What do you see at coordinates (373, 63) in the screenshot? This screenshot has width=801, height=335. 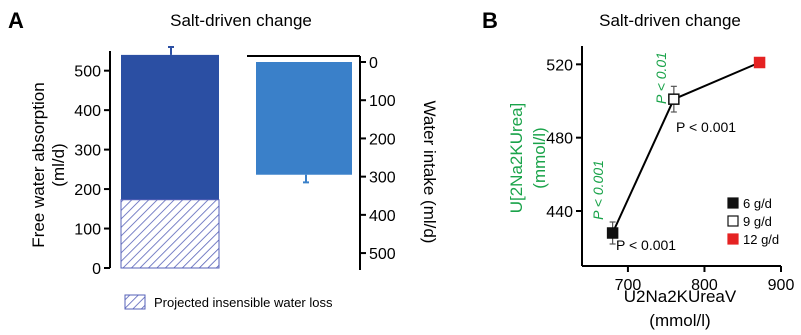 I see `right-axis-tick-label: 0` at bounding box center [373, 63].